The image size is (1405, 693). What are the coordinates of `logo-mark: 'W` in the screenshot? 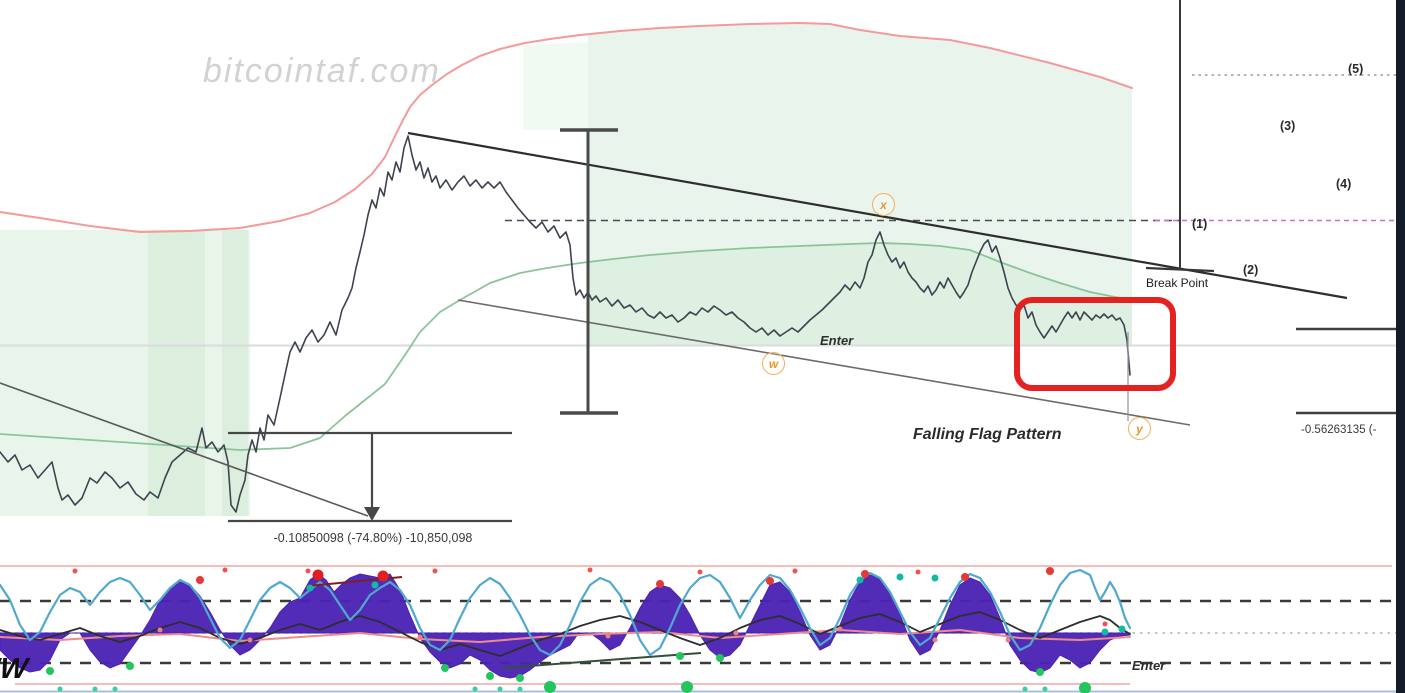 It's located at (15, 669).